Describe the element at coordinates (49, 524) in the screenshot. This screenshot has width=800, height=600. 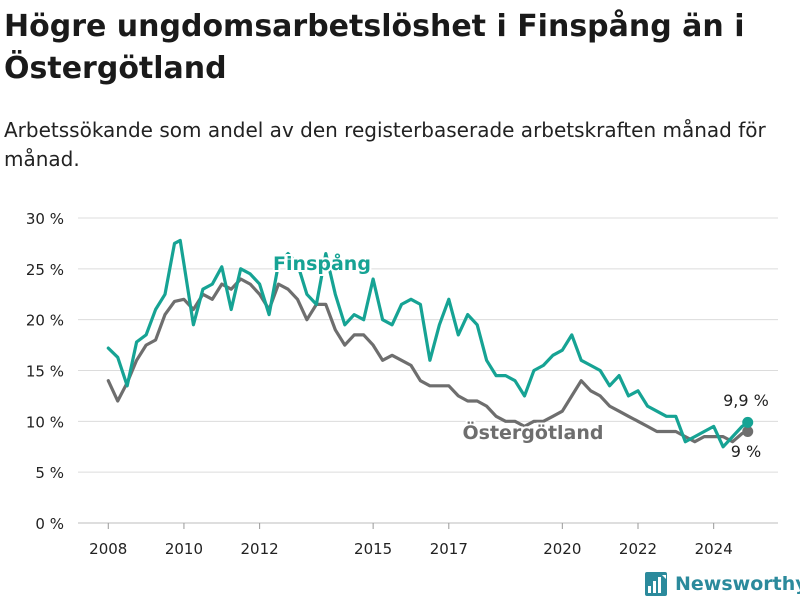
I see `y-tick-label: 0 %` at that location.